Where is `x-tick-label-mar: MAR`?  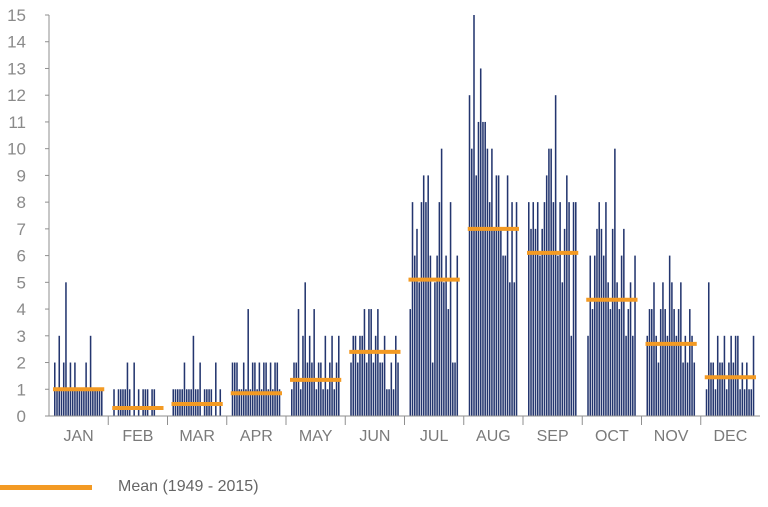
x-tick-label-mar: MAR is located at coordinates (197, 436).